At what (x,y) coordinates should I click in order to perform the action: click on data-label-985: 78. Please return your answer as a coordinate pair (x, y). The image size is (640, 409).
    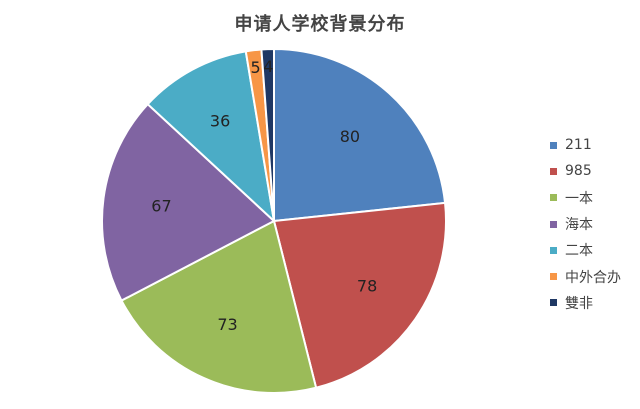
    Looking at the image, I should click on (367, 285).